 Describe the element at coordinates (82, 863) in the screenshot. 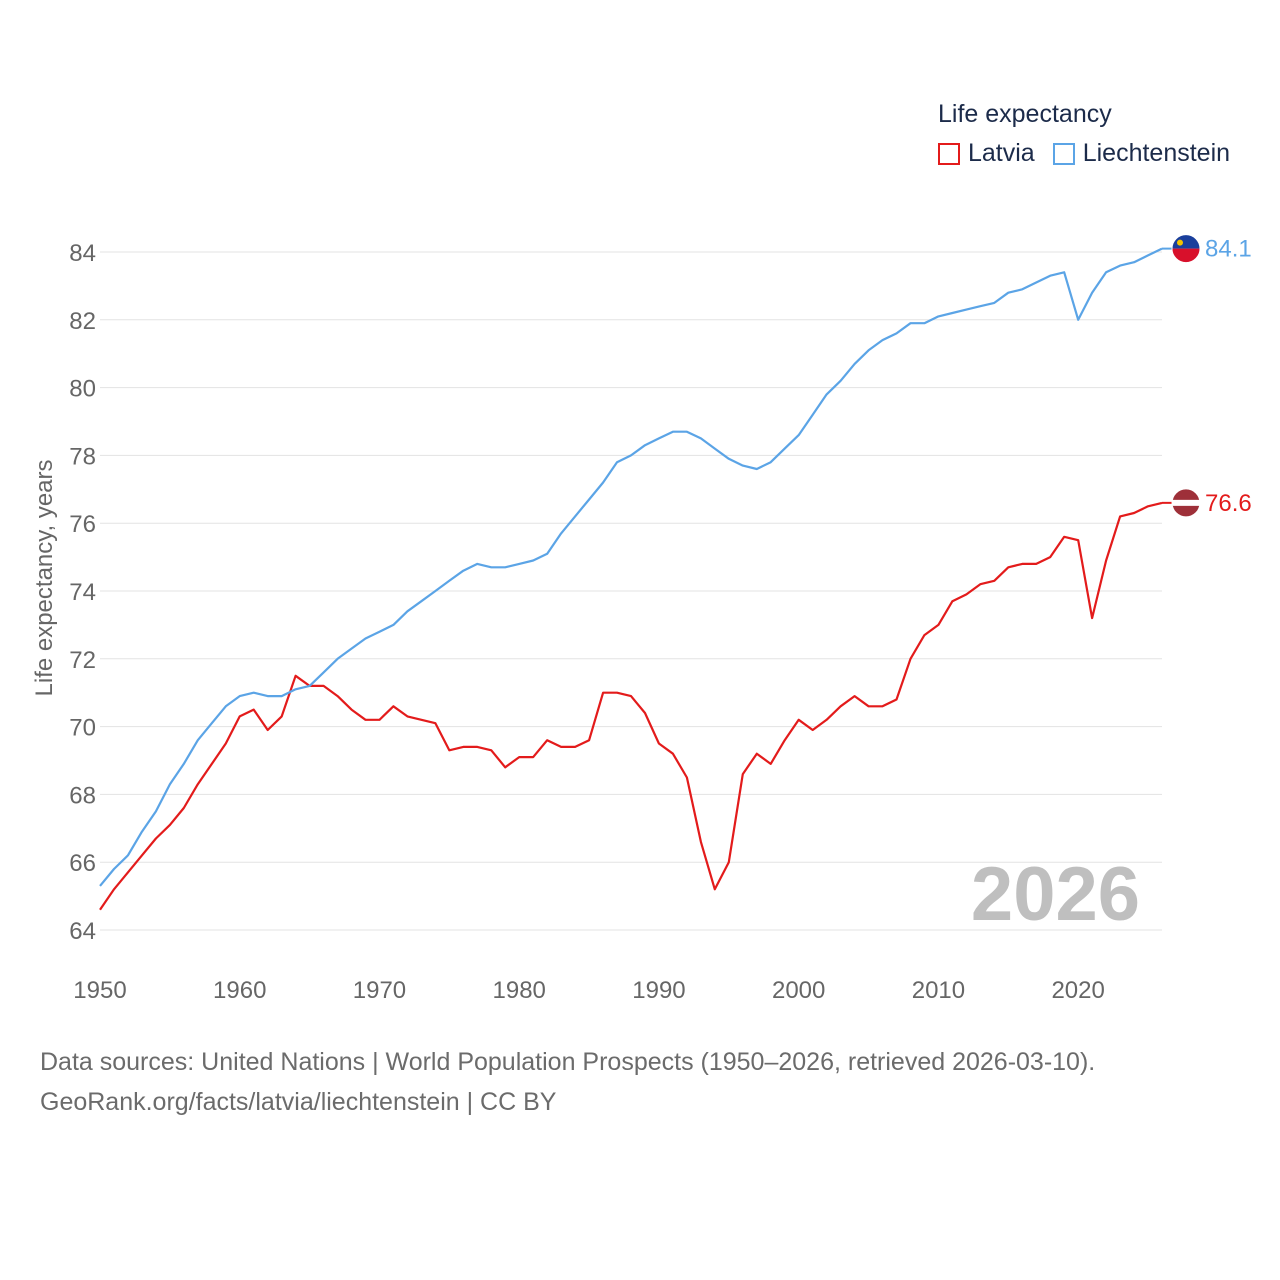

I see `y-tick-label: 66` at that location.